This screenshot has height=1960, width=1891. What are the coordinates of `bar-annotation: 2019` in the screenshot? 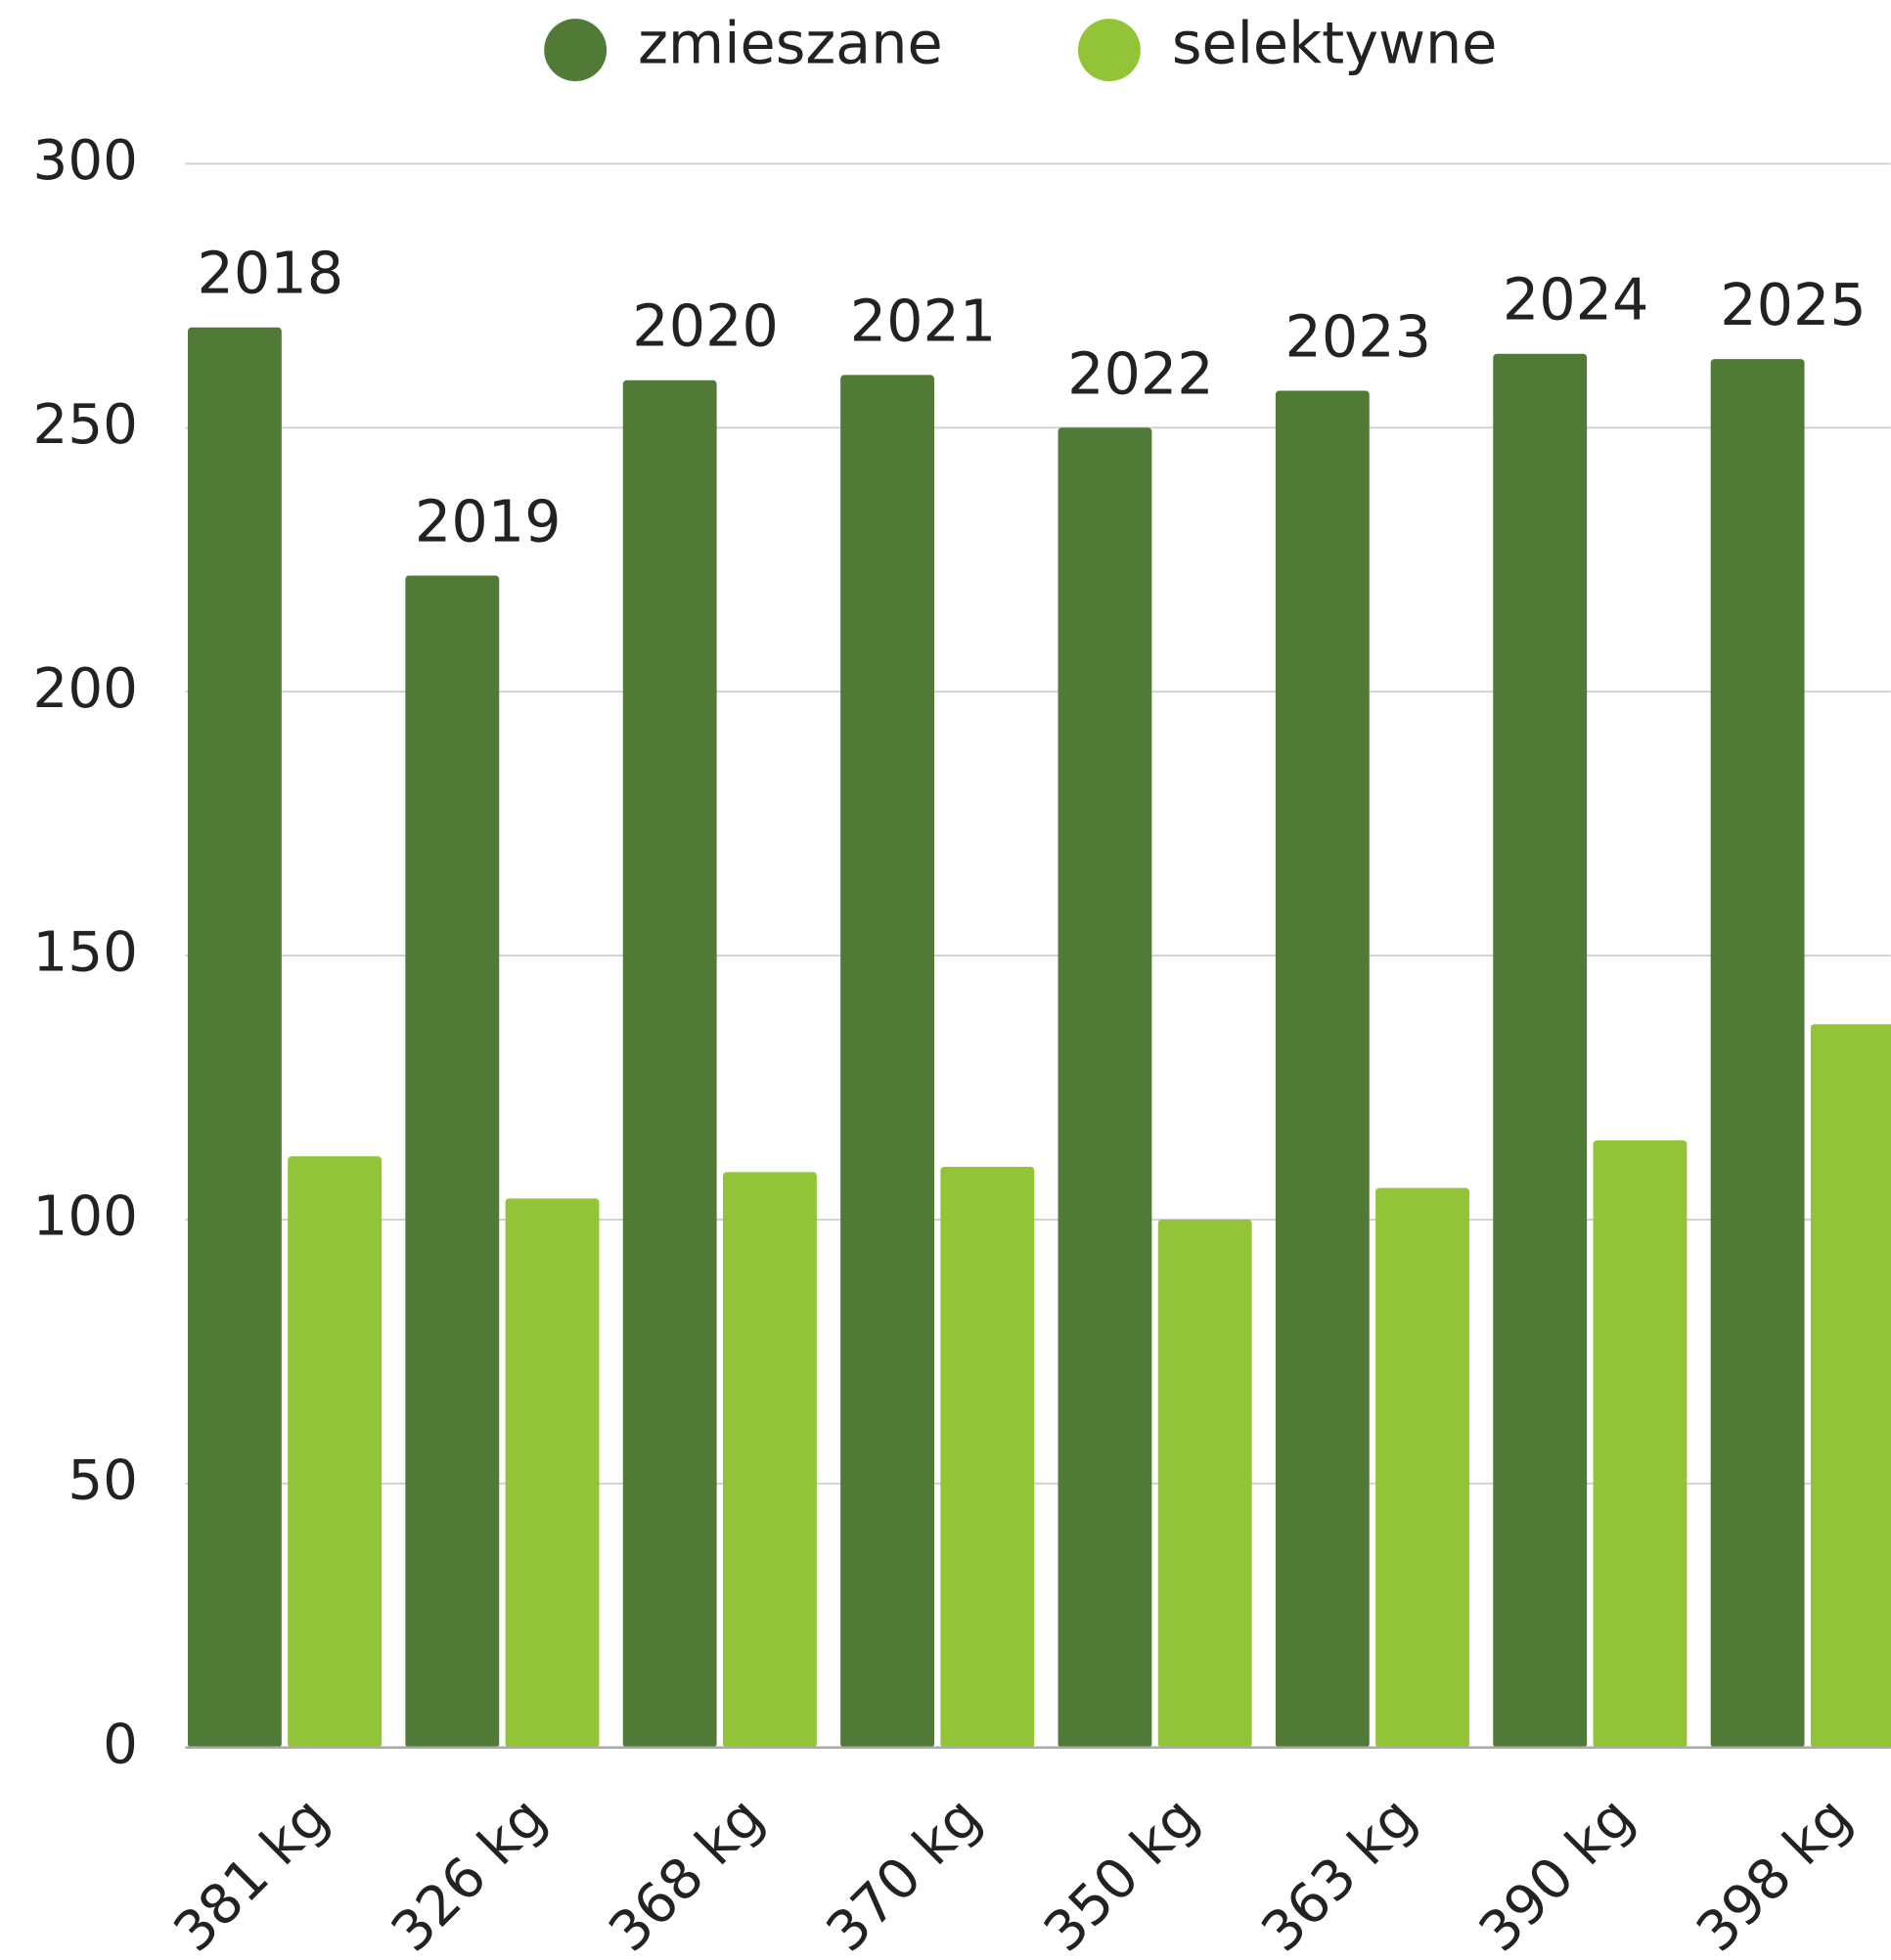 It's located at (488, 521).